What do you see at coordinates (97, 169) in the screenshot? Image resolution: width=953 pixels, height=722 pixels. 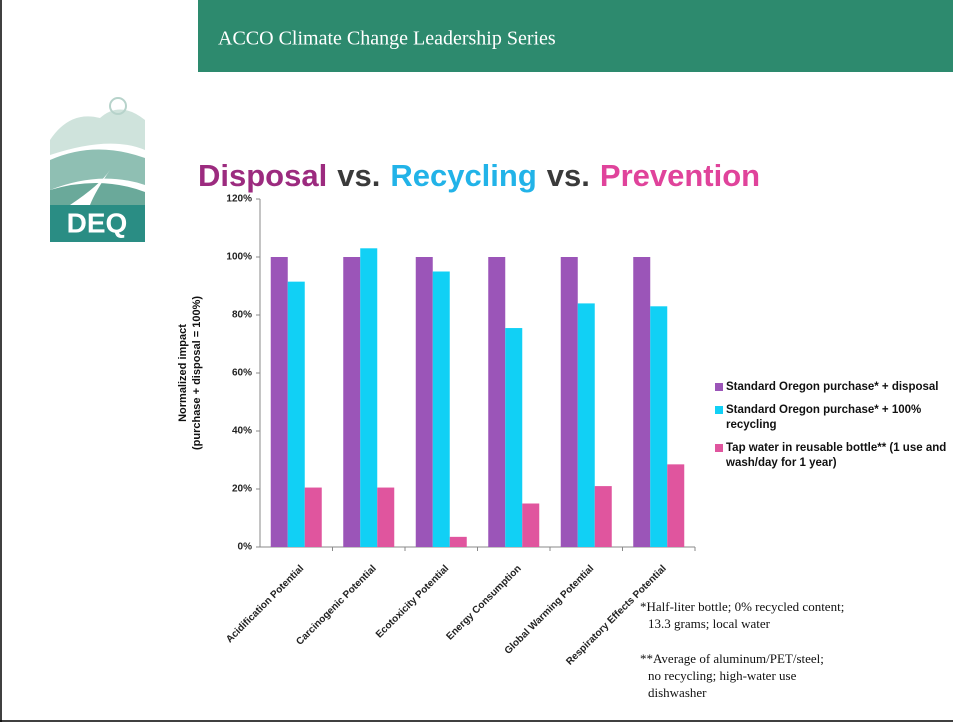 I see `logo: DEQ` at bounding box center [97, 169].